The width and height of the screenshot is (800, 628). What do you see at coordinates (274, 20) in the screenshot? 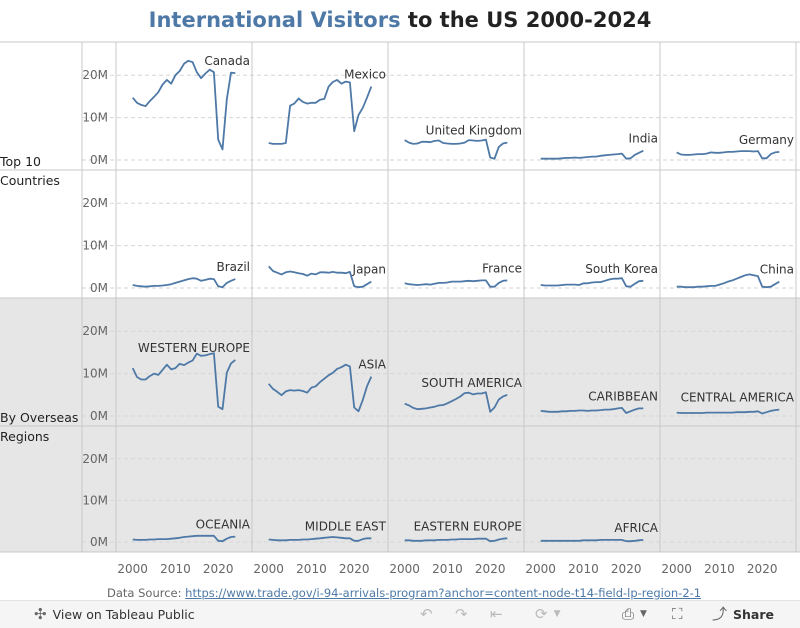
I see `title-accent: International Visitors` at bounding box center [274, 20].